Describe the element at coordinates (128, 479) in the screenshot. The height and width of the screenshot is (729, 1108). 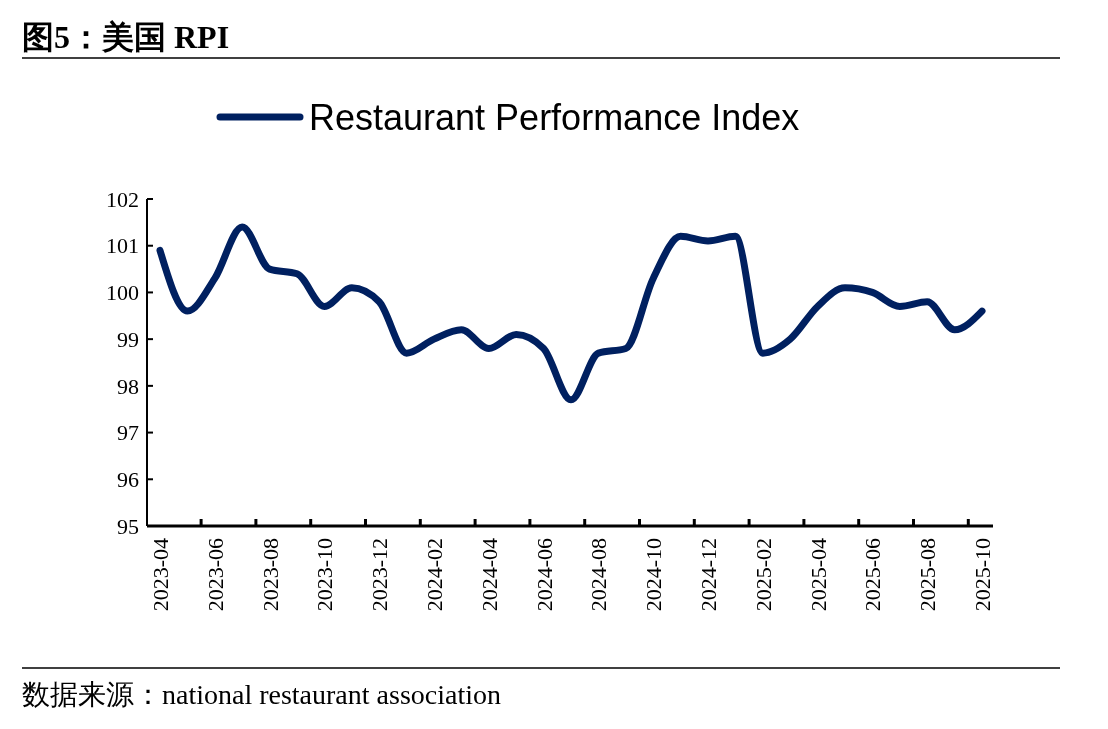
I see `y-tick-label: 96` at that location.